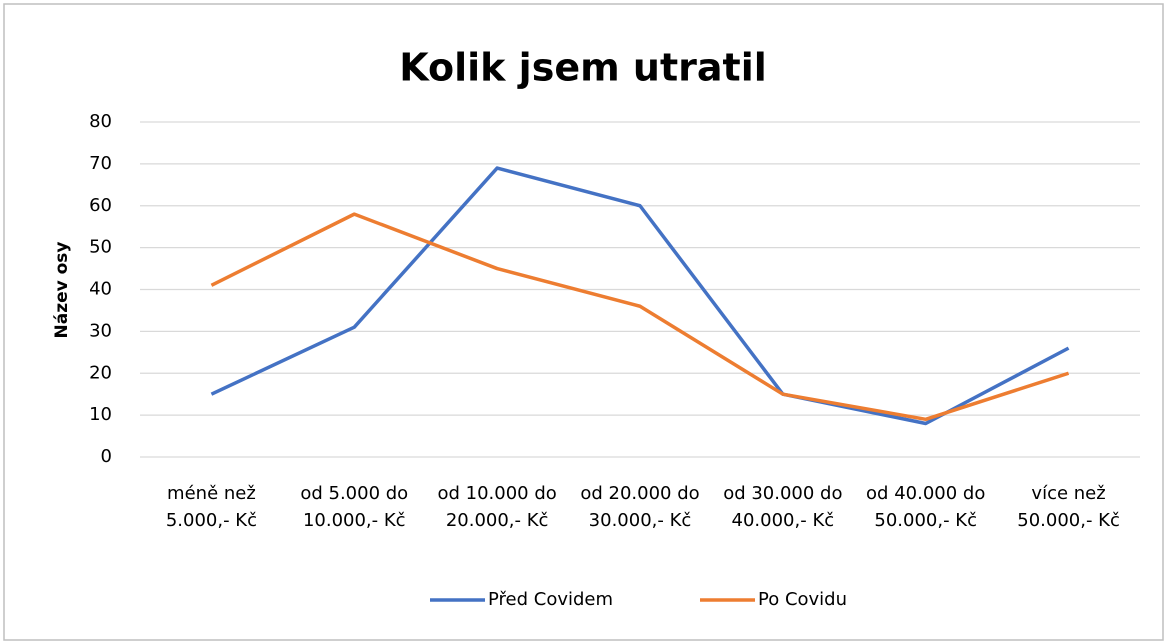 Image resolution: width=1167 pixels, height=644 pixels. What do you see at coordinates (100, 247) in the screenshot?
I see `y-tick-label: 50` at bounding box center [100, 247].